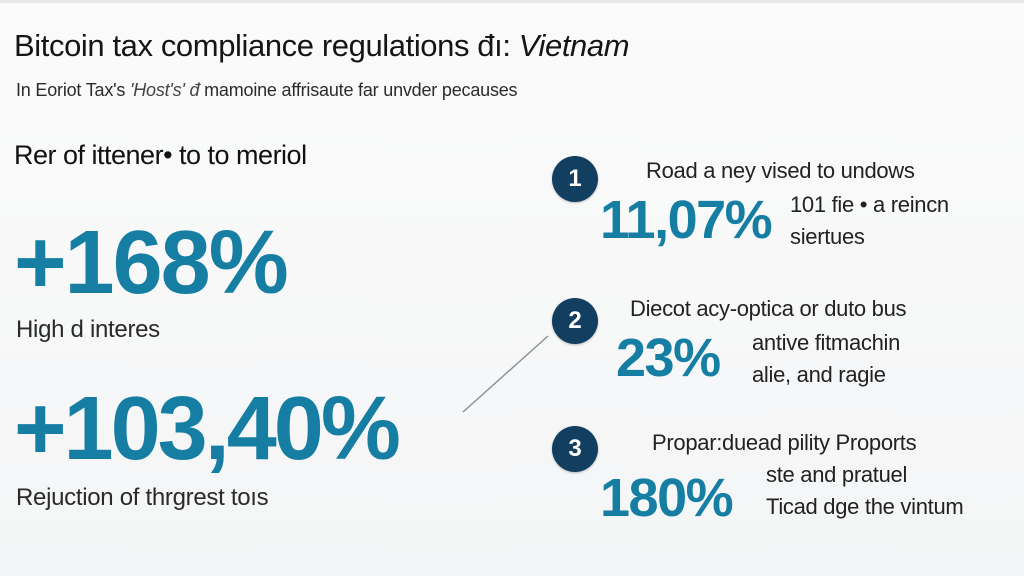  I want to click on item-3-line-2: ste and pratuel, so click(837, 474).